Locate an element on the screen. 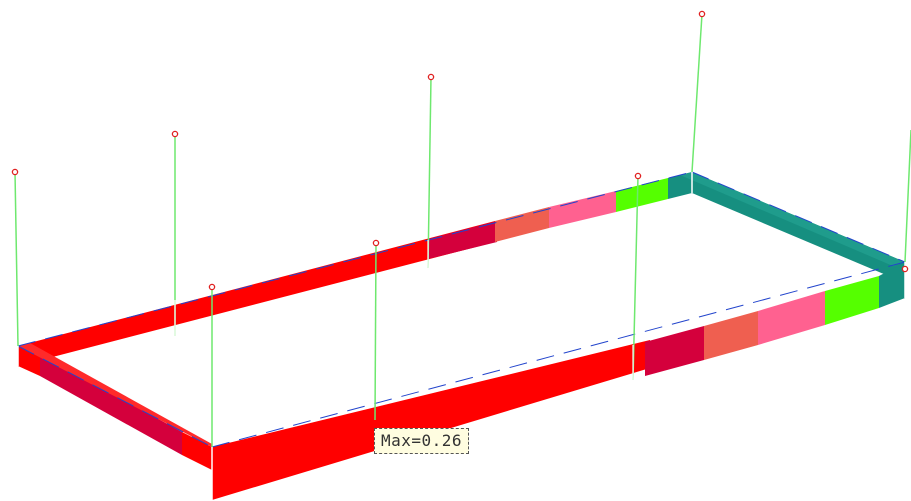 This screenshot has width=911, height=501. beam-segment-pink is located at coordinates (582, 209).